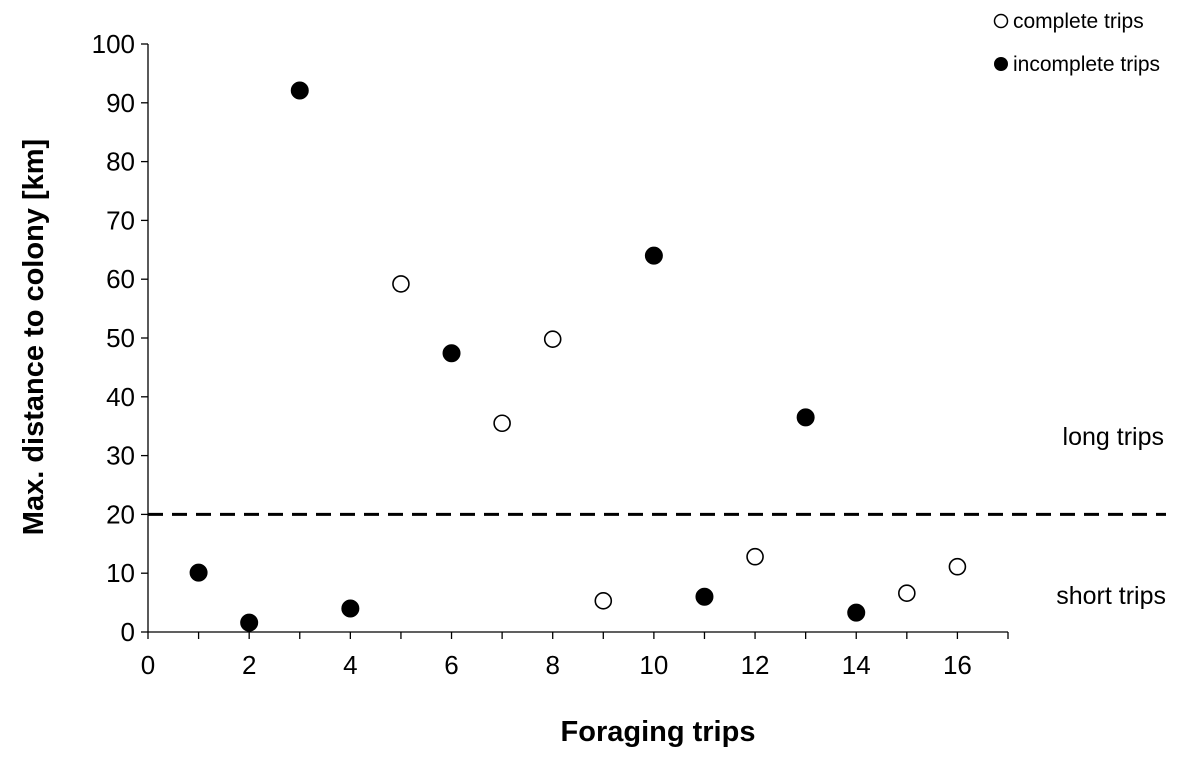  What do you see at coordinates (1001, 64) in the screenshot?
I see `legend-marker-incomplete` at bounding box center [1001, 64].